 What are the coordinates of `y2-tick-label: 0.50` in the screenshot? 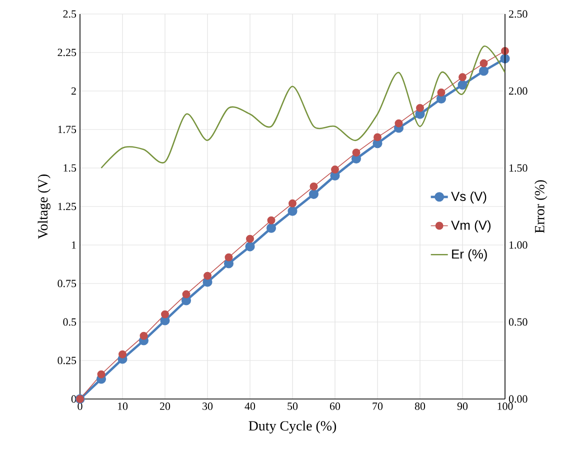 It's located at (518, 322).